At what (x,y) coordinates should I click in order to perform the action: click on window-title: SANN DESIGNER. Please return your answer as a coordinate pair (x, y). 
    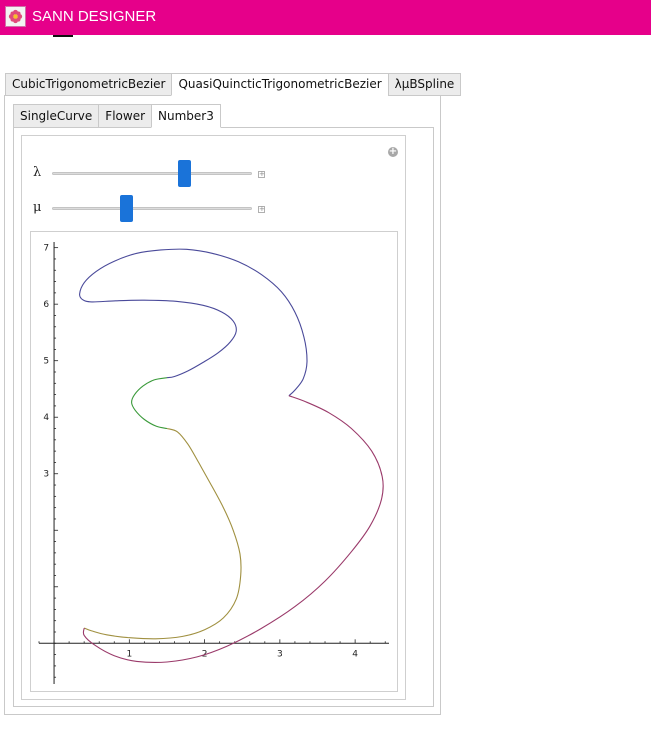
    Looking at the image, I should click on (94, 16).